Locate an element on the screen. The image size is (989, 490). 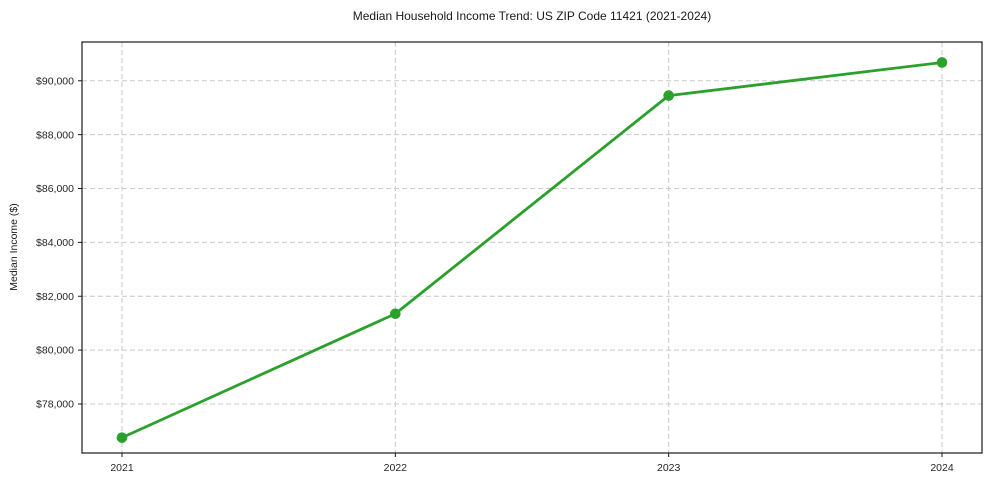
y-tick-label: $88,000 is located at coordinates (55, 135).